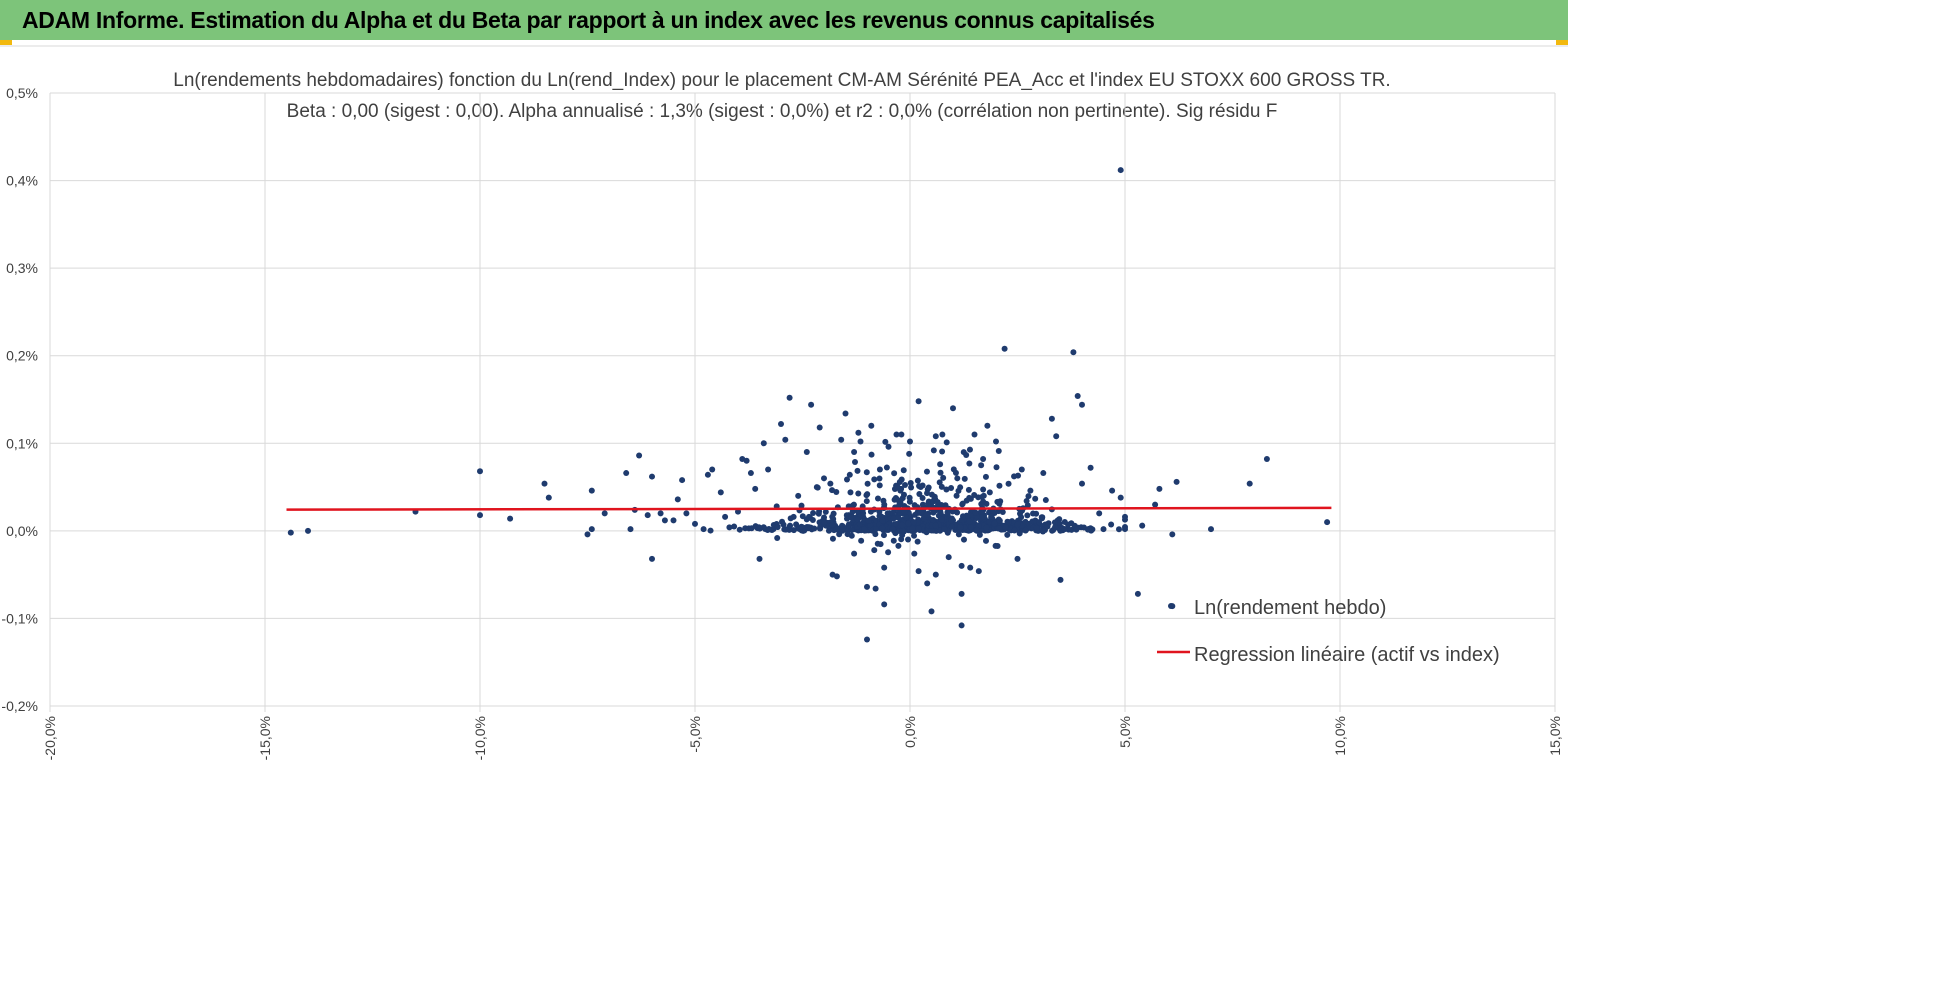 The image size is (1958, 983). Describe the element at coordinates (480, 738) in the screenshot. I see `x-tick-label: -10,0%` at that location.